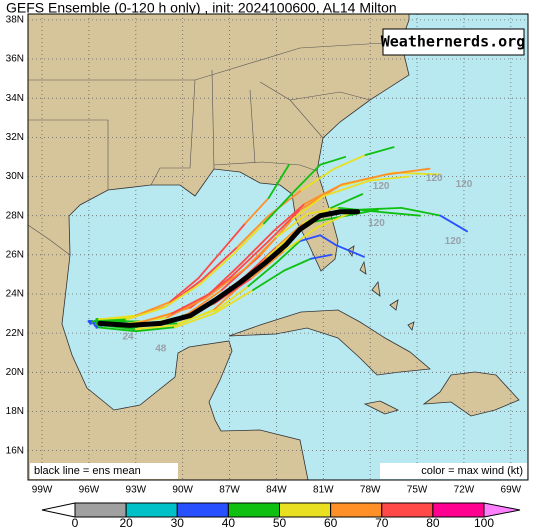  Describe the element at coordinates (15, 411) in the screenshot. I see `lat-label: 18N` at that location.